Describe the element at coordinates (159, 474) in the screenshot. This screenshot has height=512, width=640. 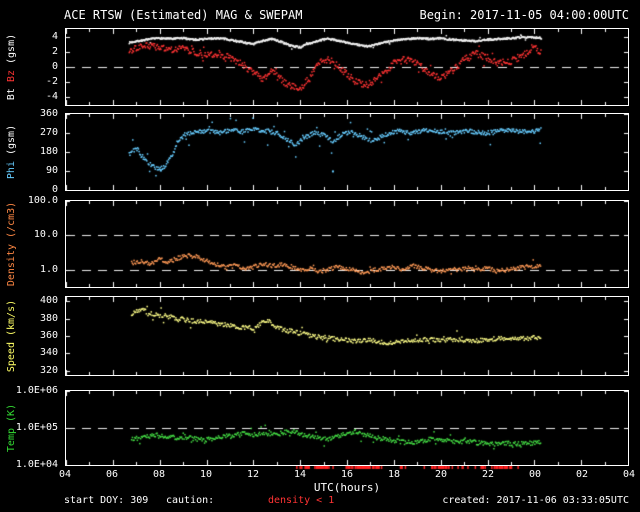
I see `xtick-2: 08` at that location.